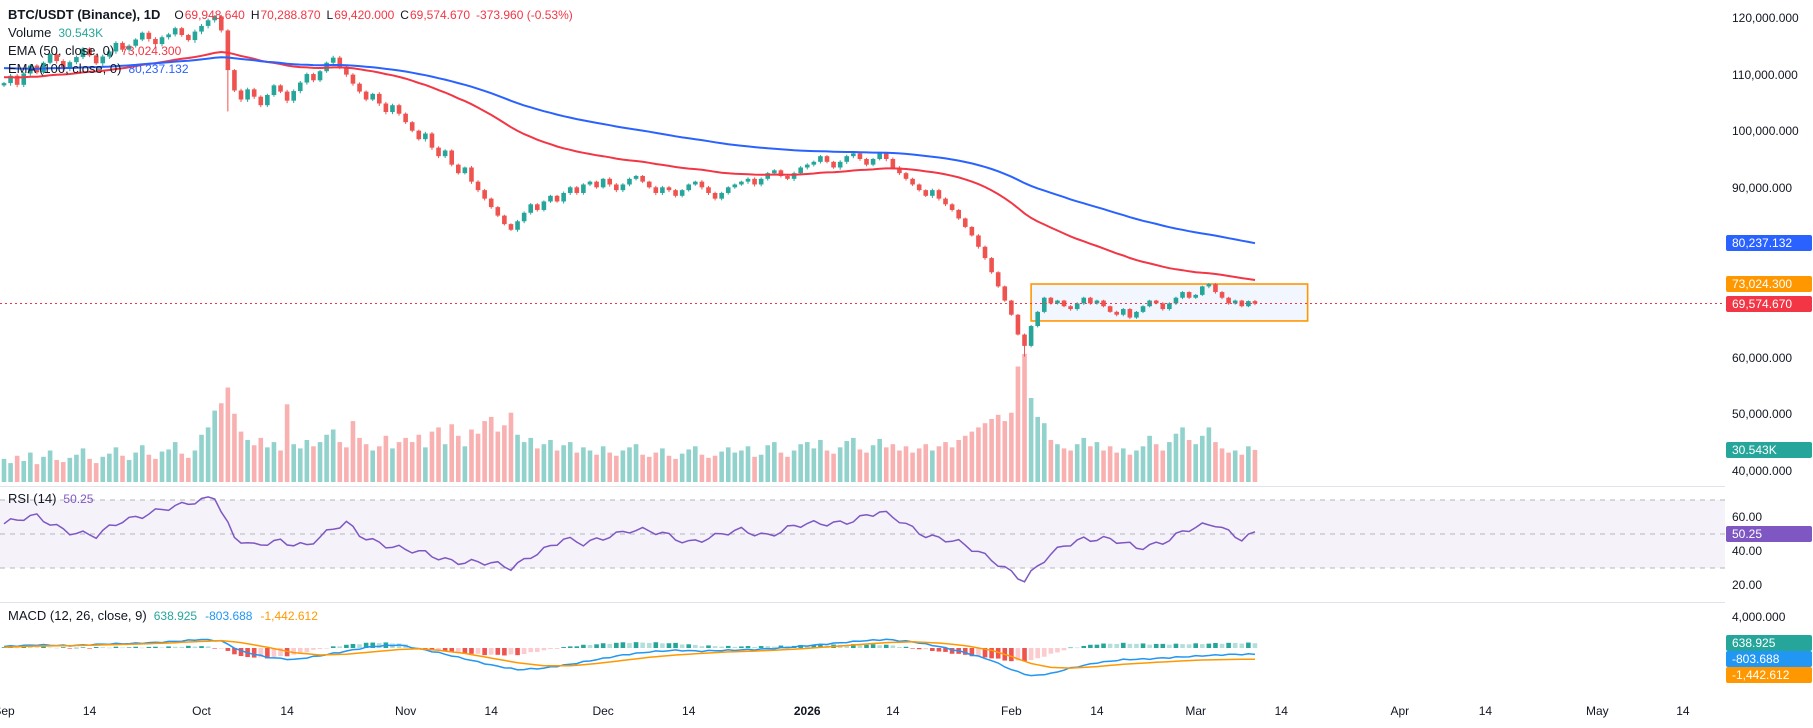  What do you see at coordinates (1762, 471) in the screenshot?
I see `price-tick: 40,000.000` at bounding box center [1762, 471].